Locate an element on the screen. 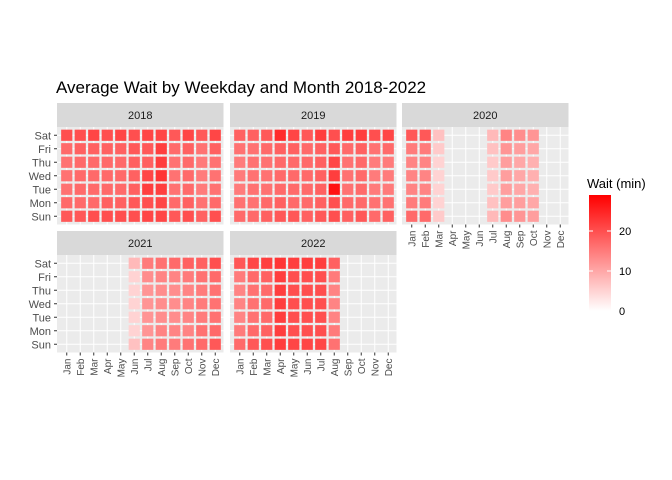  x-tick-label: Sep is located at coordinates (520, 239).